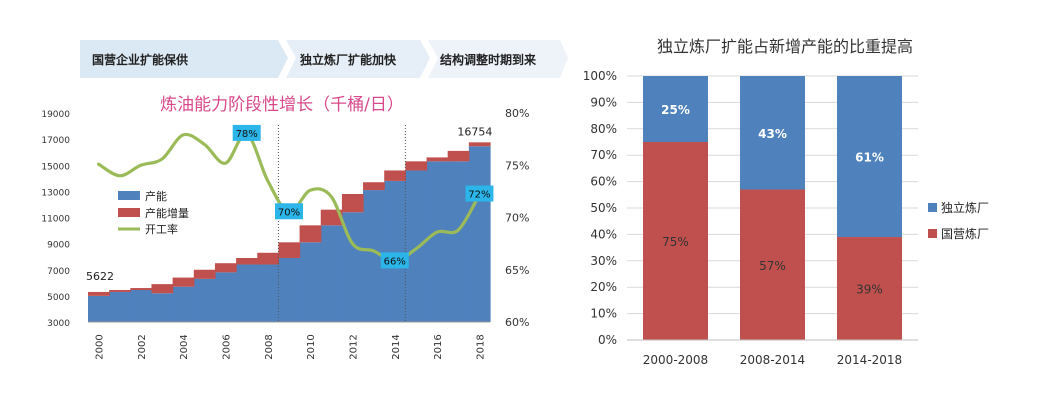 The height and width of the screenshot is (417, 1040). Describe the element at coordinates (289, 340) in the screenshot. I see `x-axis: 2000 2002 2004 2006 2008 2010 2012 2014 2016 2018` at that location.